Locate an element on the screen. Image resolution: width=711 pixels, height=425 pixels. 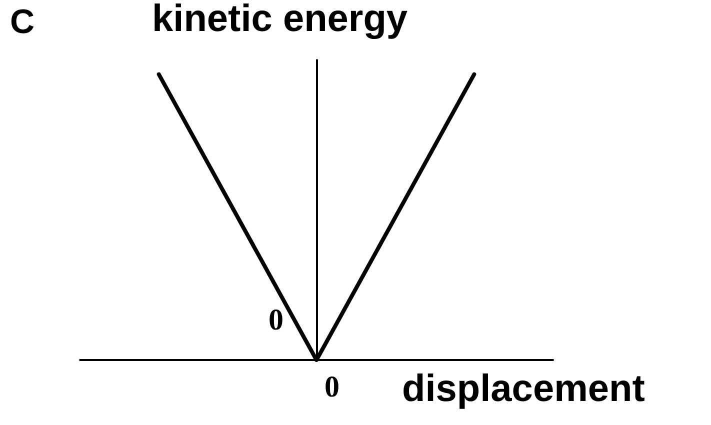
x-axis-title: displacement is located at coordinates (524, 389).